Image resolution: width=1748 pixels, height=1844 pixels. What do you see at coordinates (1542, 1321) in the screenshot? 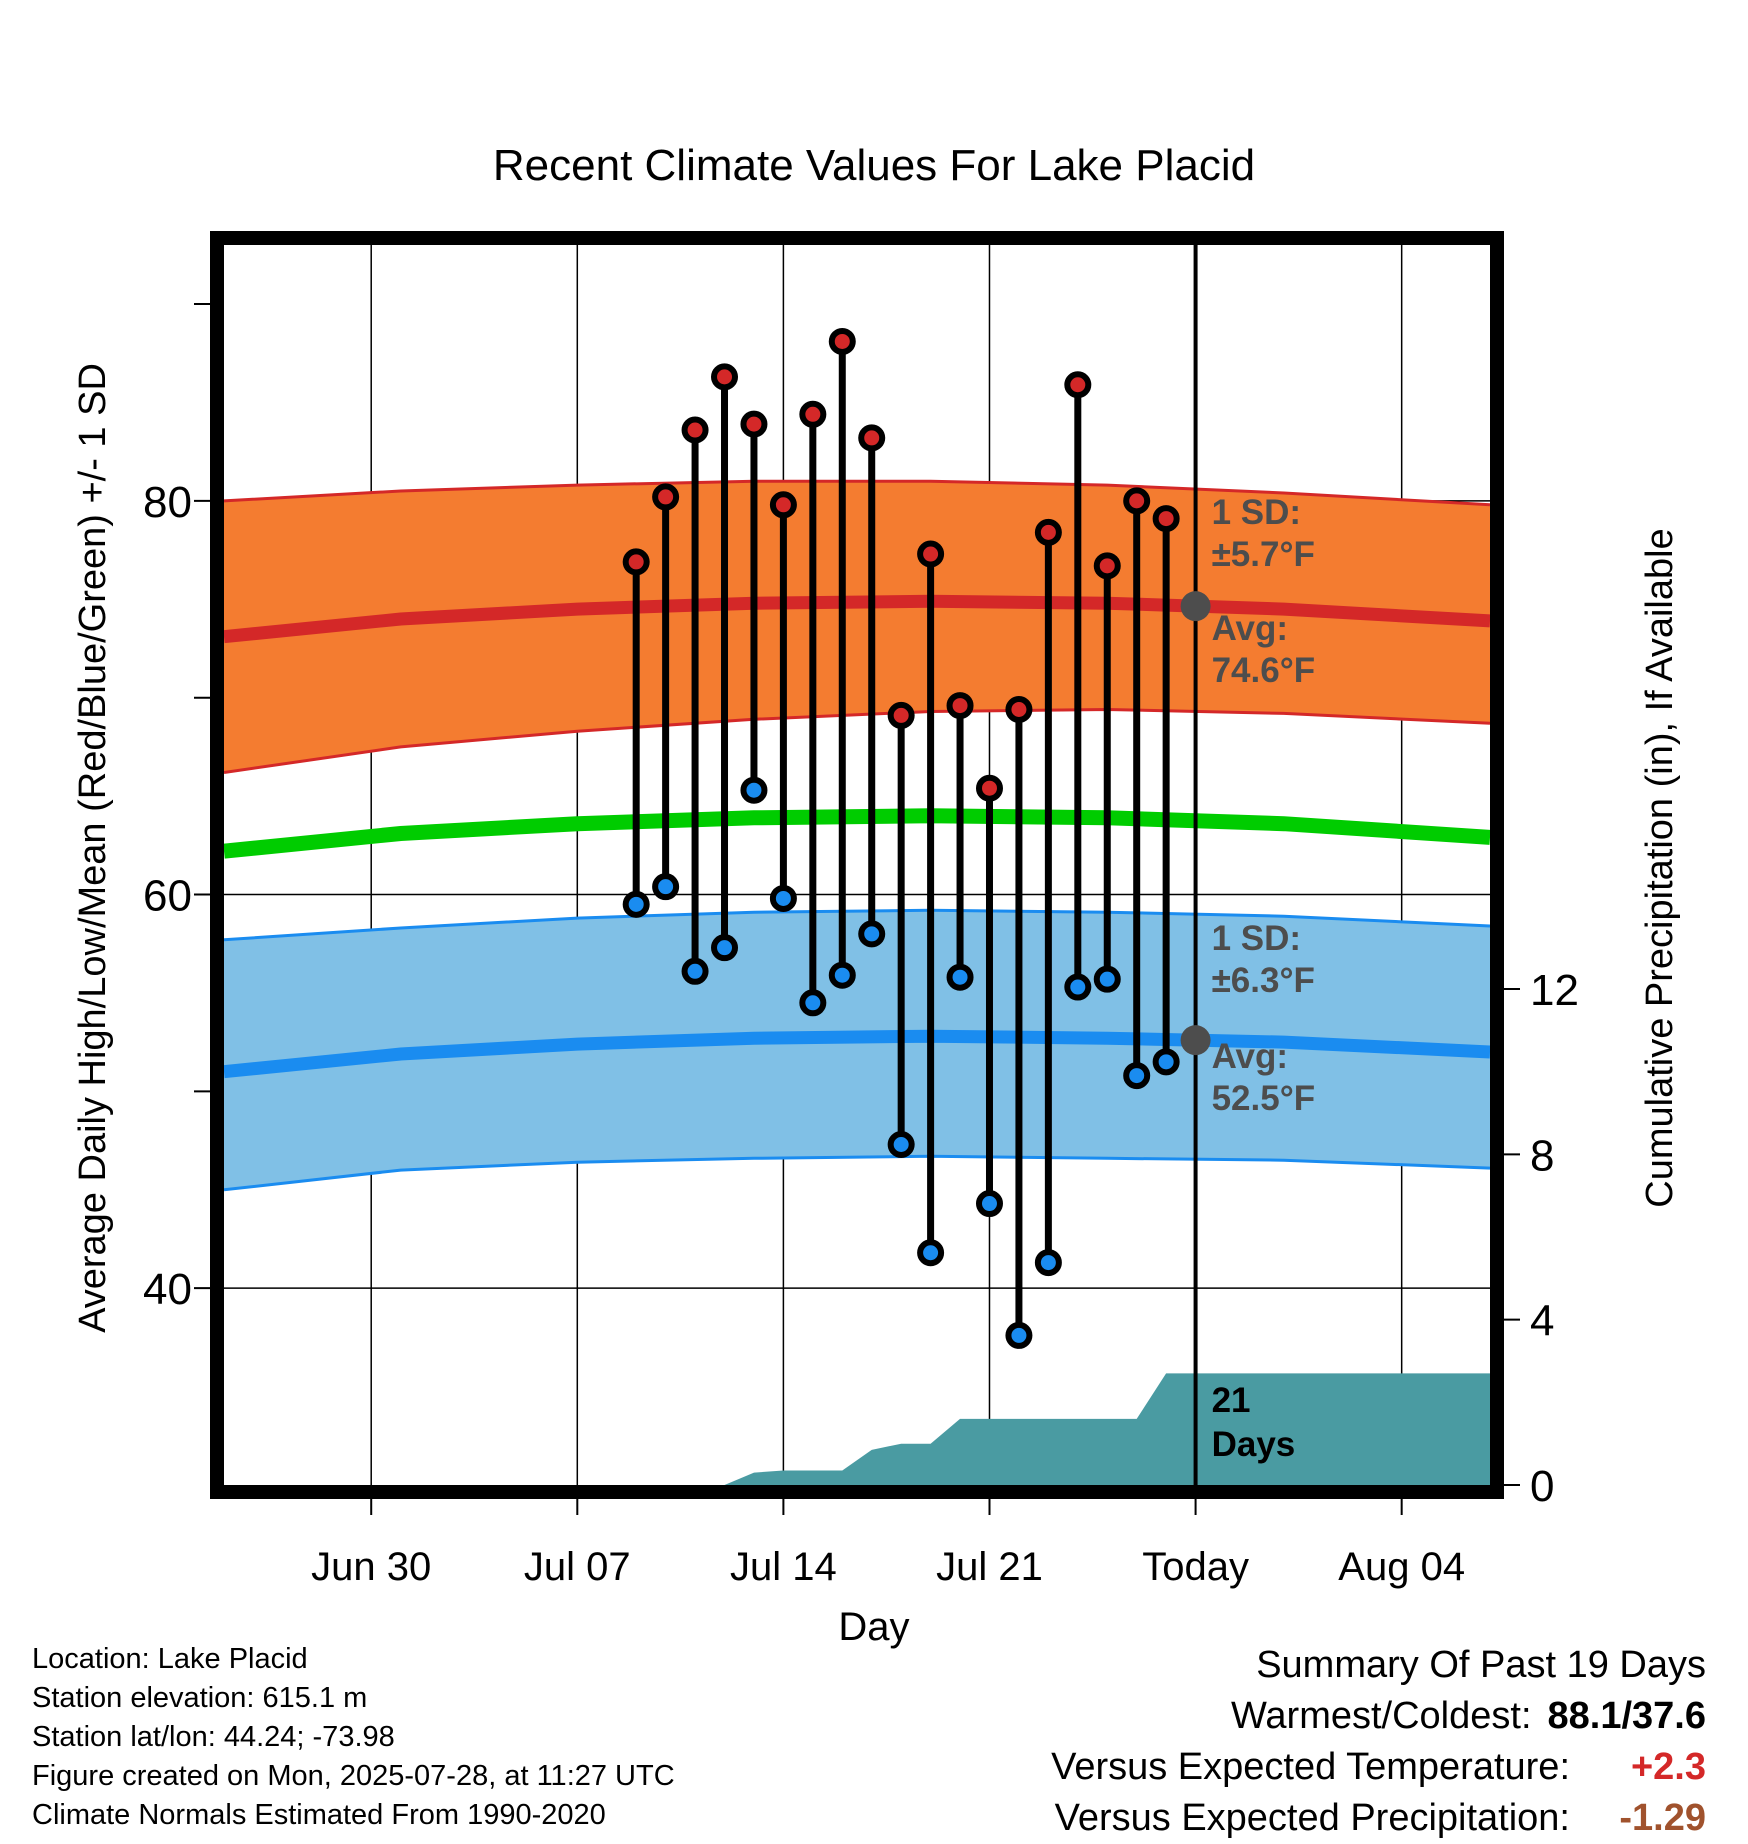
I see `y2-tick-label: 4` at bounding box center [1542, 1321].